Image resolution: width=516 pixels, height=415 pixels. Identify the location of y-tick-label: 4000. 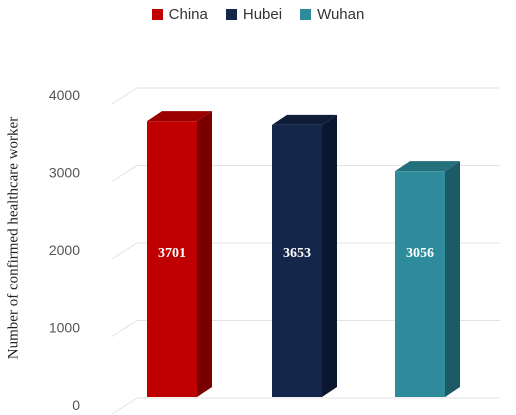
(64, 95).